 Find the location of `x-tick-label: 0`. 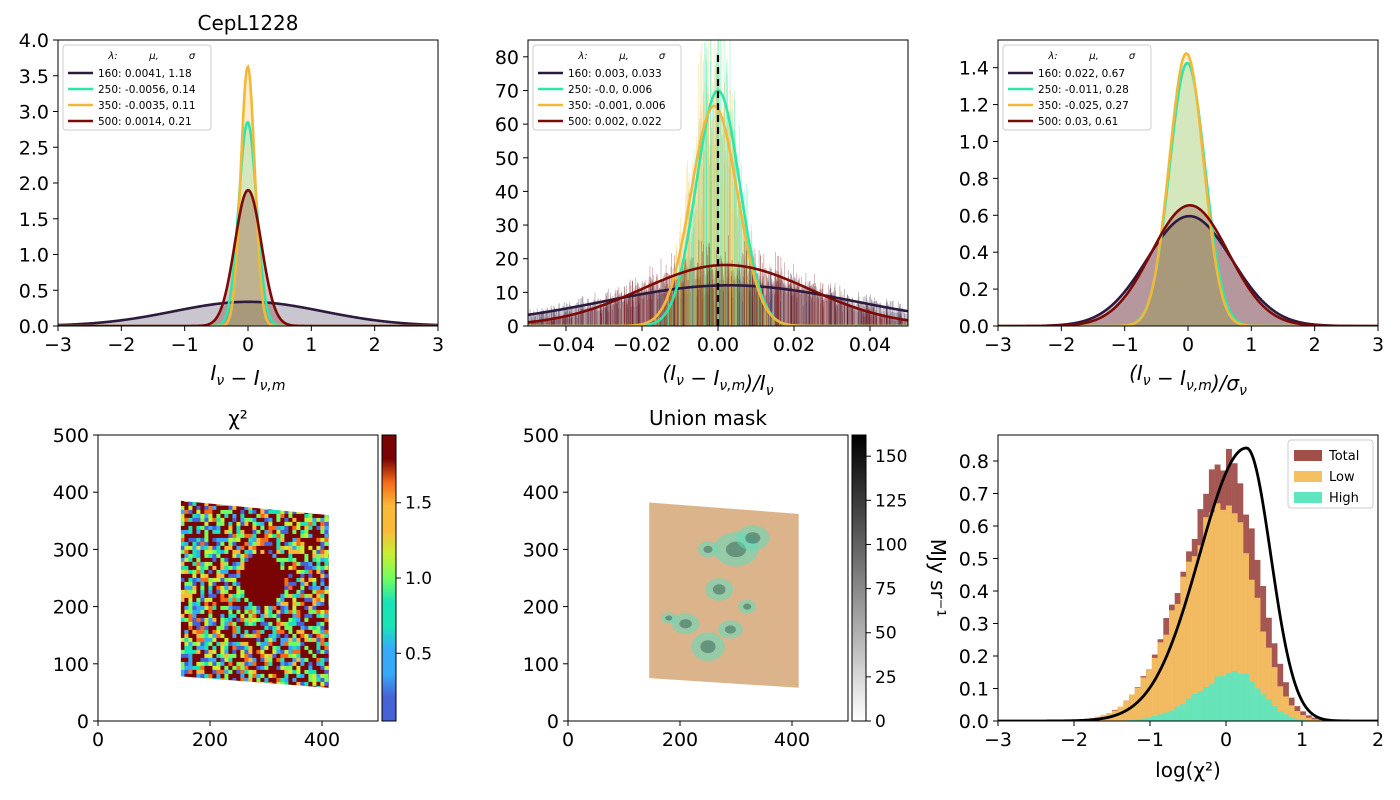

x-tick-label: 0 is located at coordinates (248, 345).